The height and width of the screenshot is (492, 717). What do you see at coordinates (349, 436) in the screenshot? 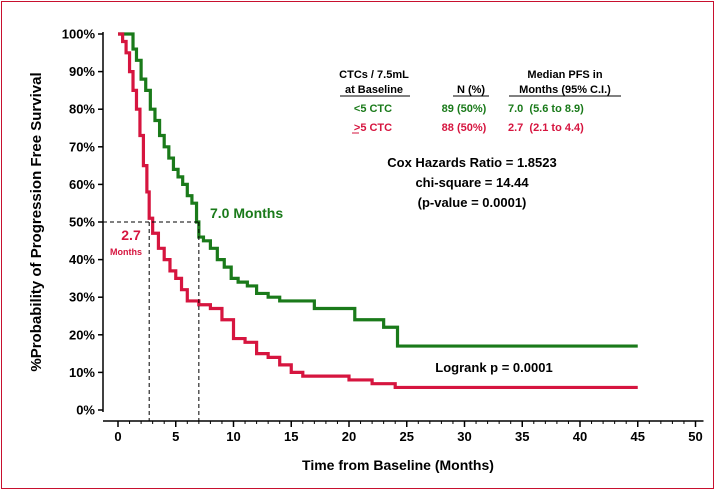
I see `x-tick-label: 20` at bounding box center [349, 436].